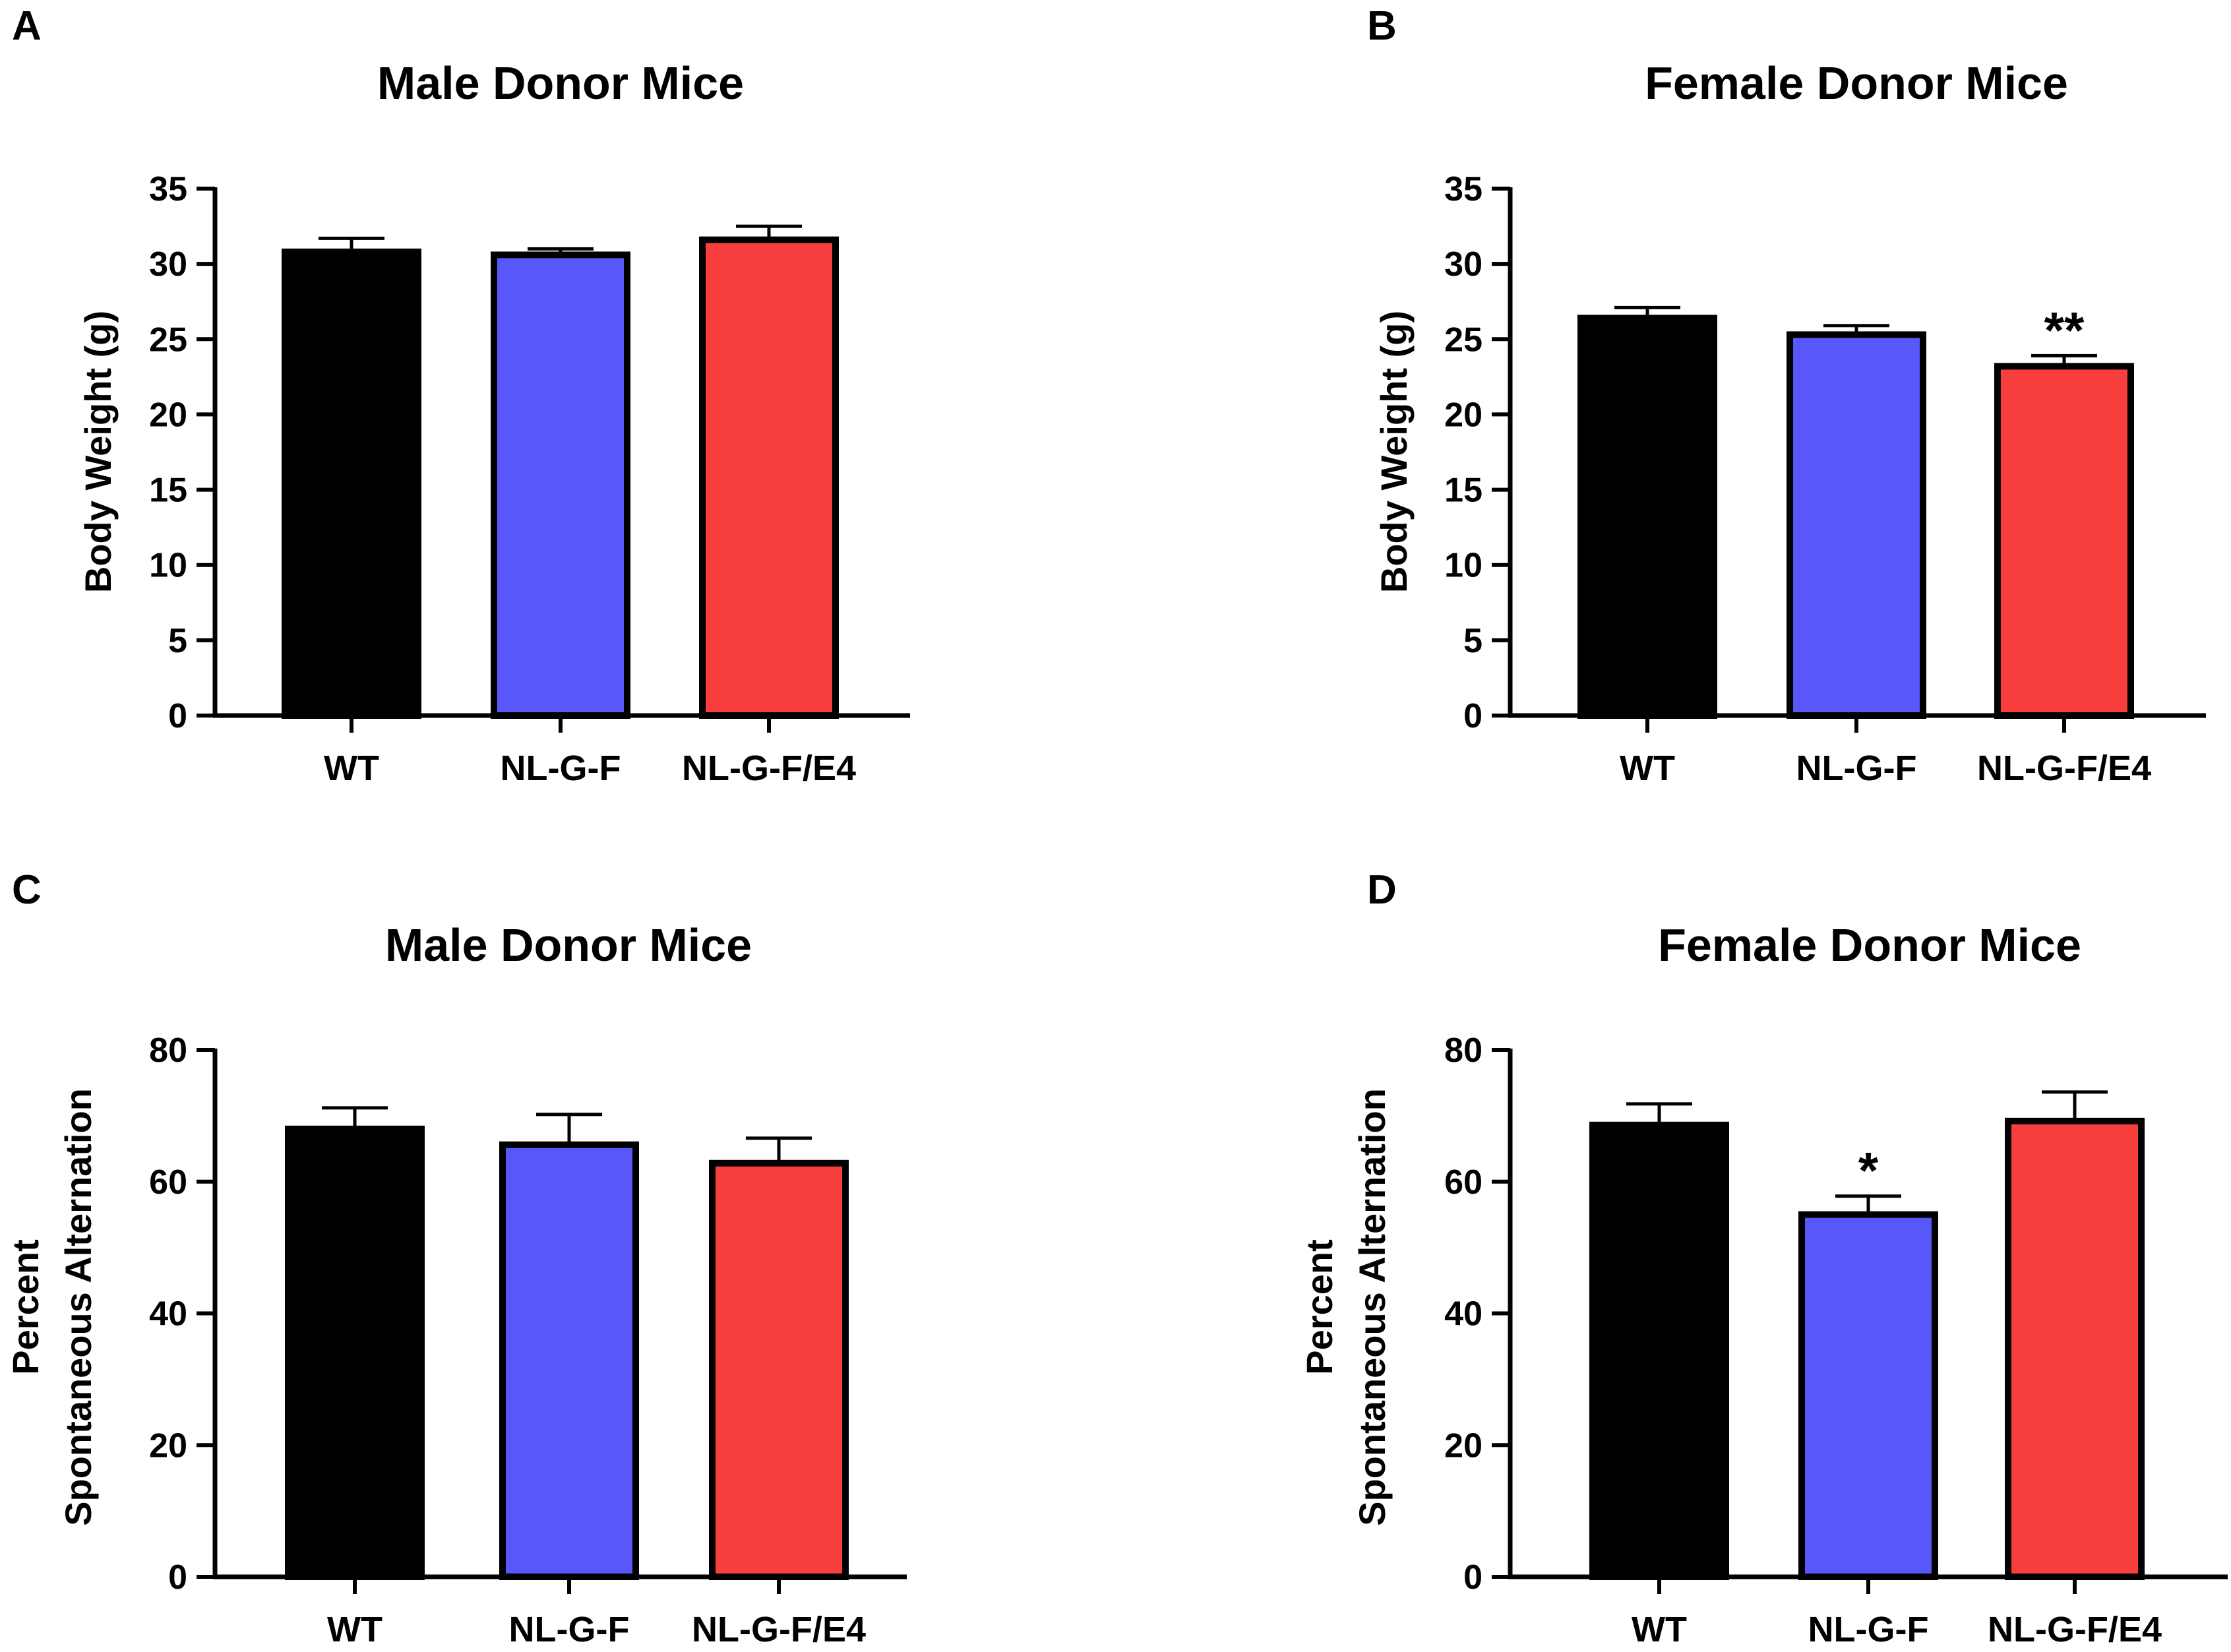 The height and width of the screenshot is (1652, 2231). Describe the element at coordinates (2064, 330) in the screenshot. I see `significance-marker: **` at that location.